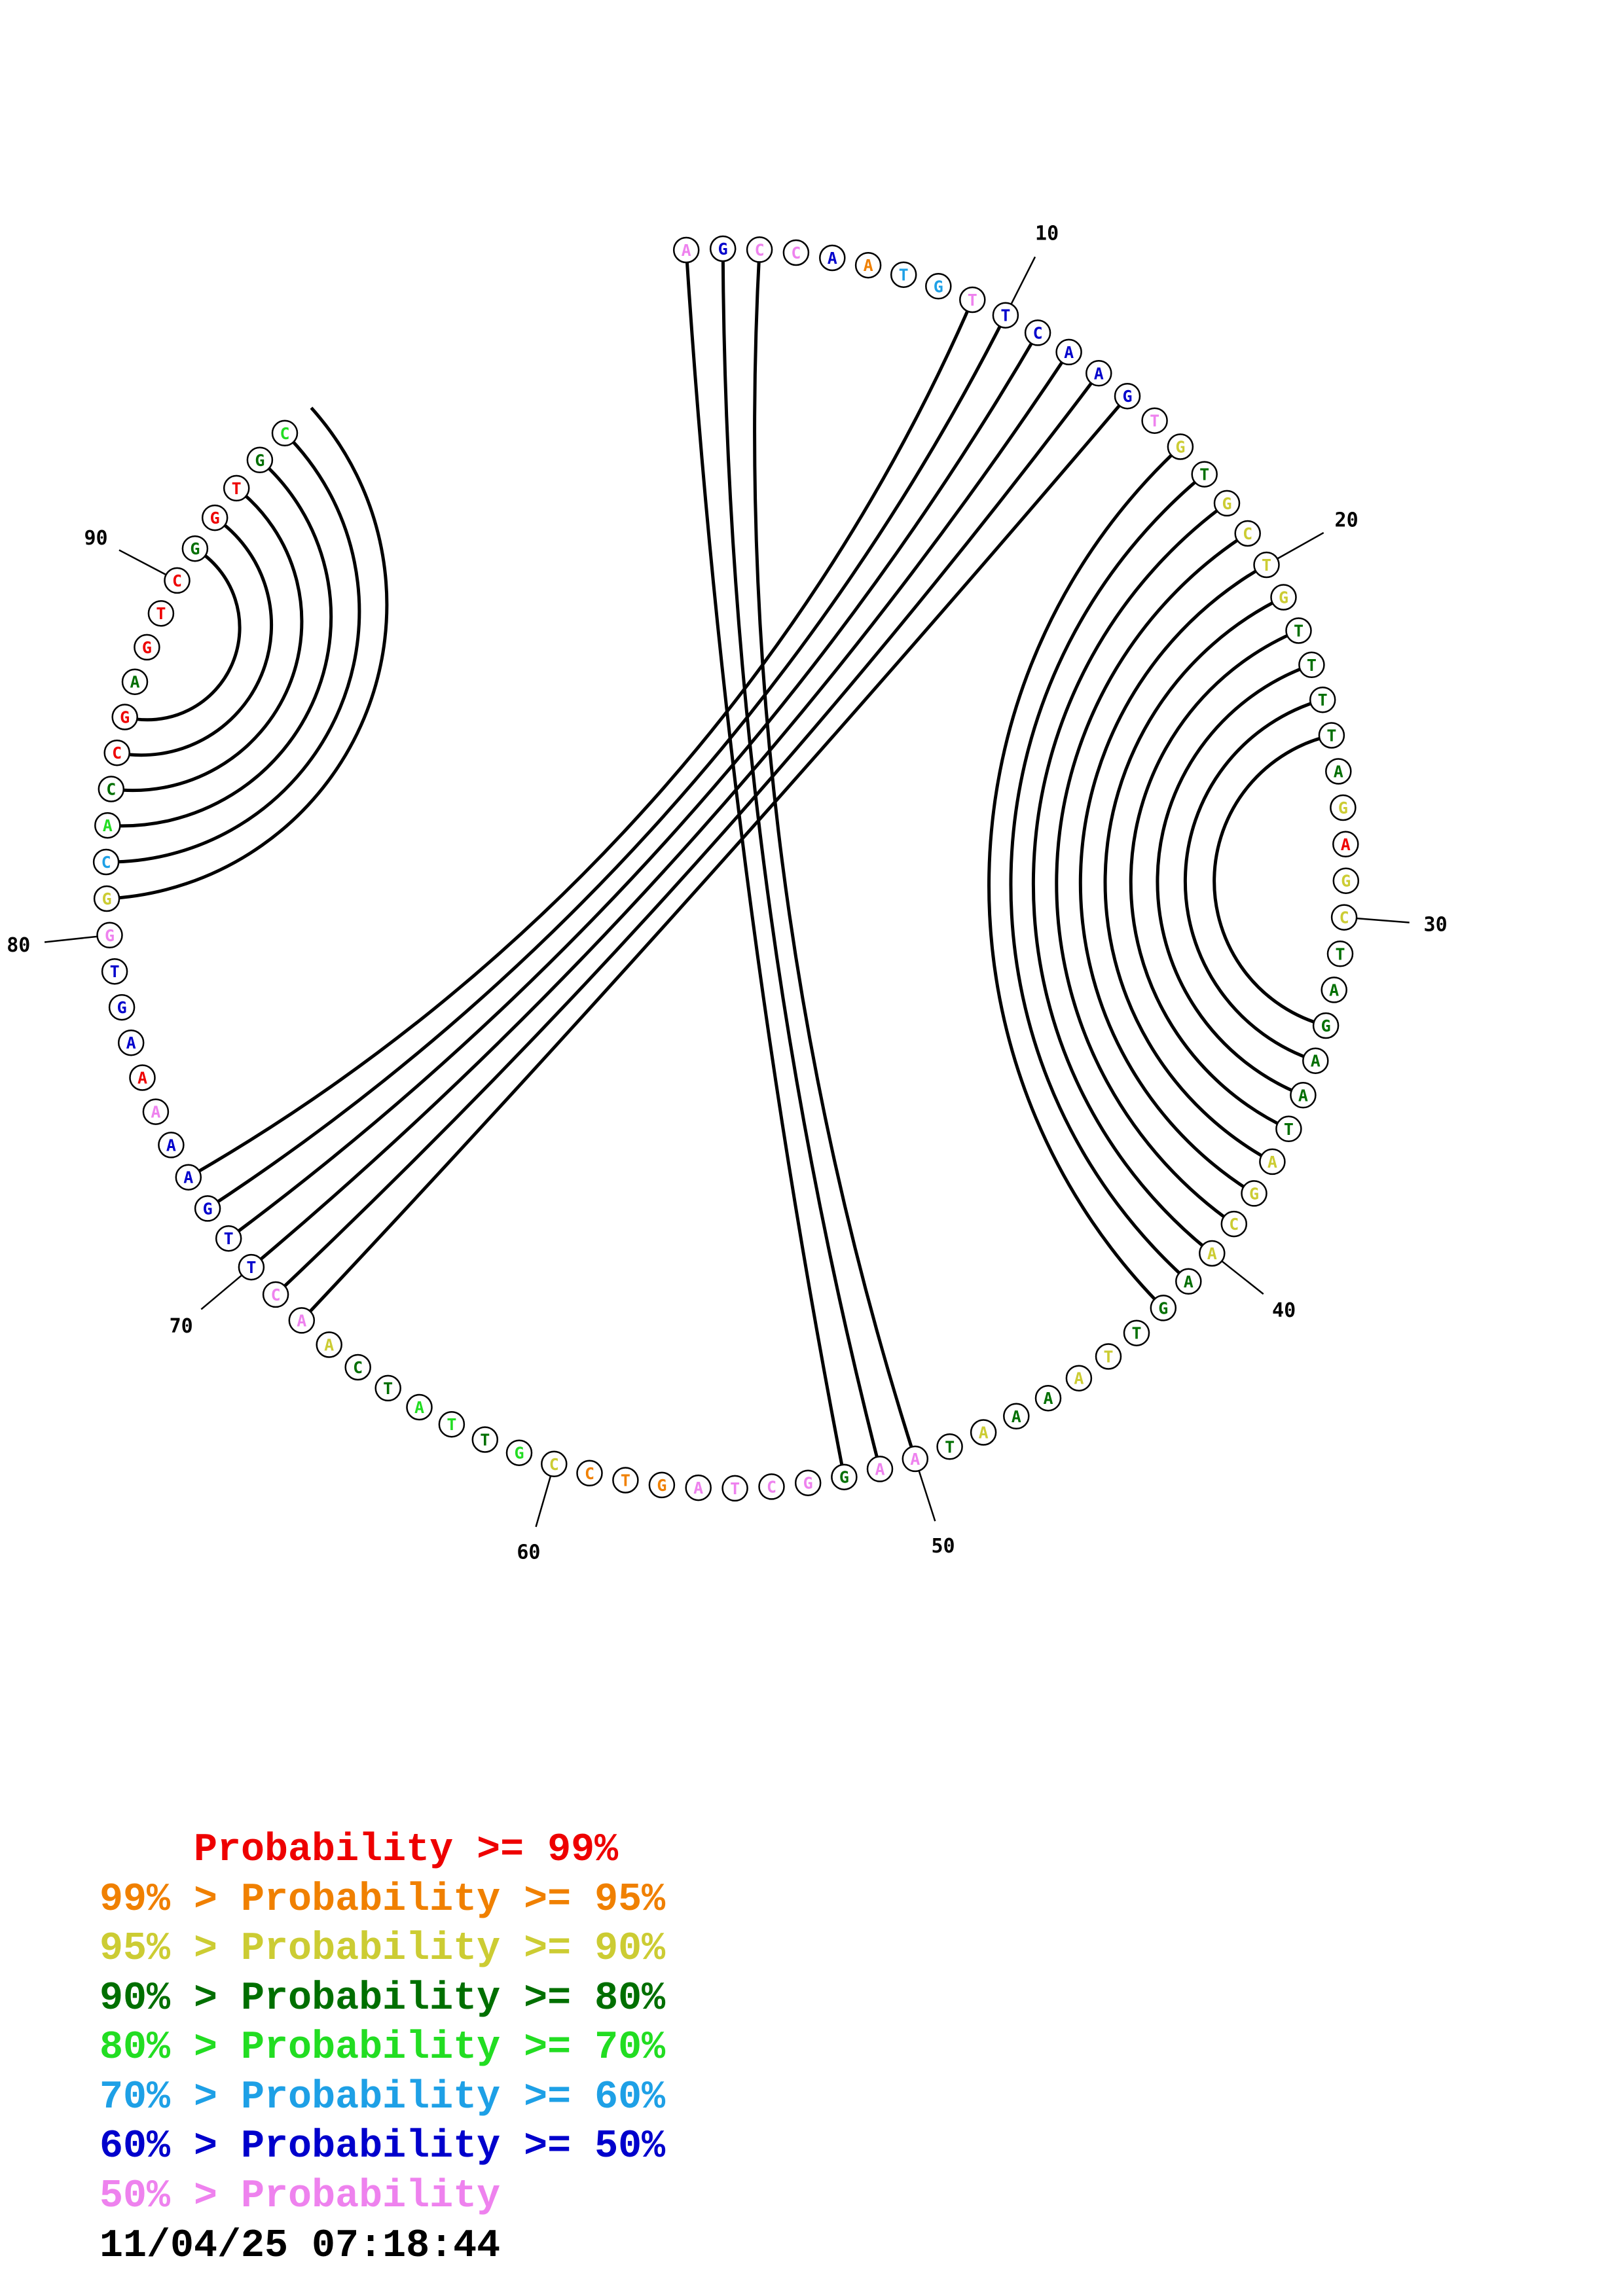 This screenshot has height=2296, width=1623. Describe the element at coordinates (382, 2147) in the screenshot. I see `legend-row: 60% > Probability >= 50%` at that location.